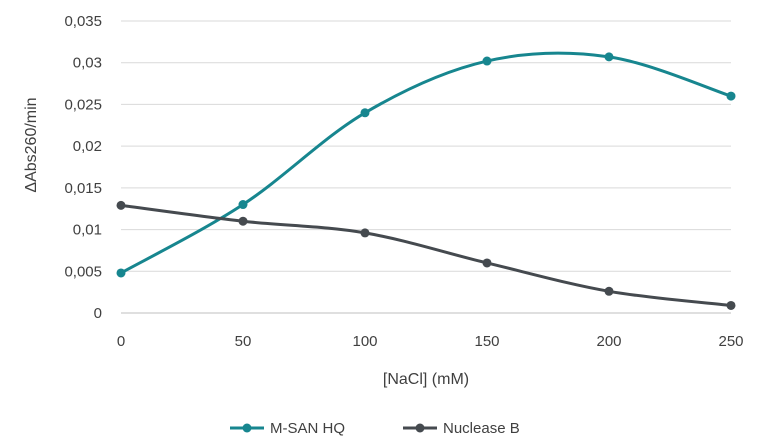  I want to click on legend-item-nuclease-b: Nuclease B, so click(461, 428).